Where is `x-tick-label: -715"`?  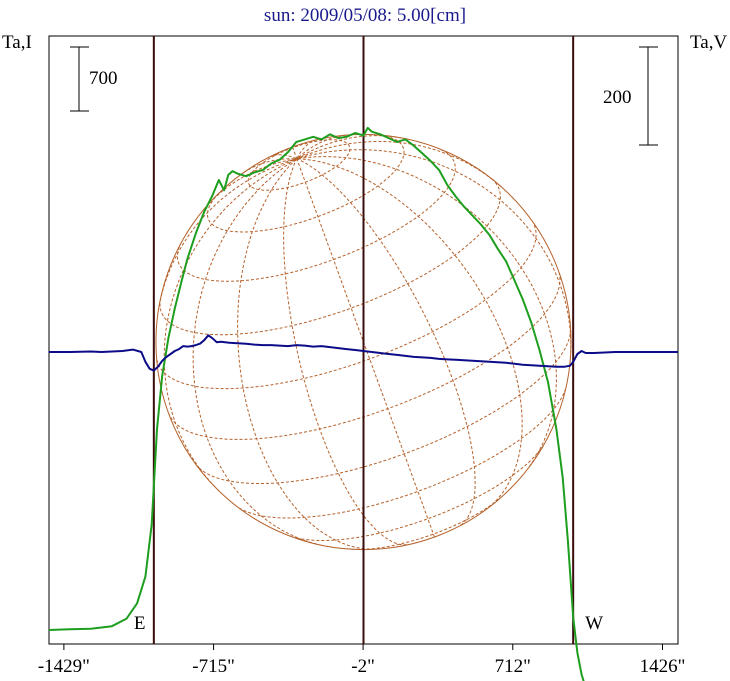
x-tick-label: -715" is located at coordinates (213, 666).